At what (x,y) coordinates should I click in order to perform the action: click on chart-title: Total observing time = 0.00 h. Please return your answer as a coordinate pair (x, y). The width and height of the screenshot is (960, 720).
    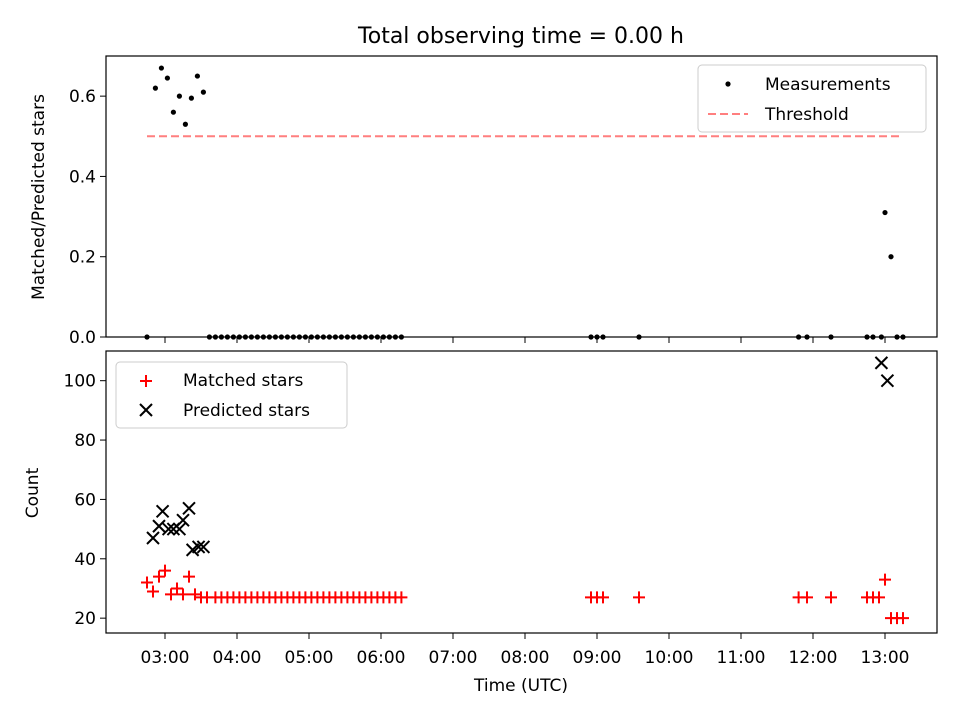
    Looking at the image, I should click on (520, 36).